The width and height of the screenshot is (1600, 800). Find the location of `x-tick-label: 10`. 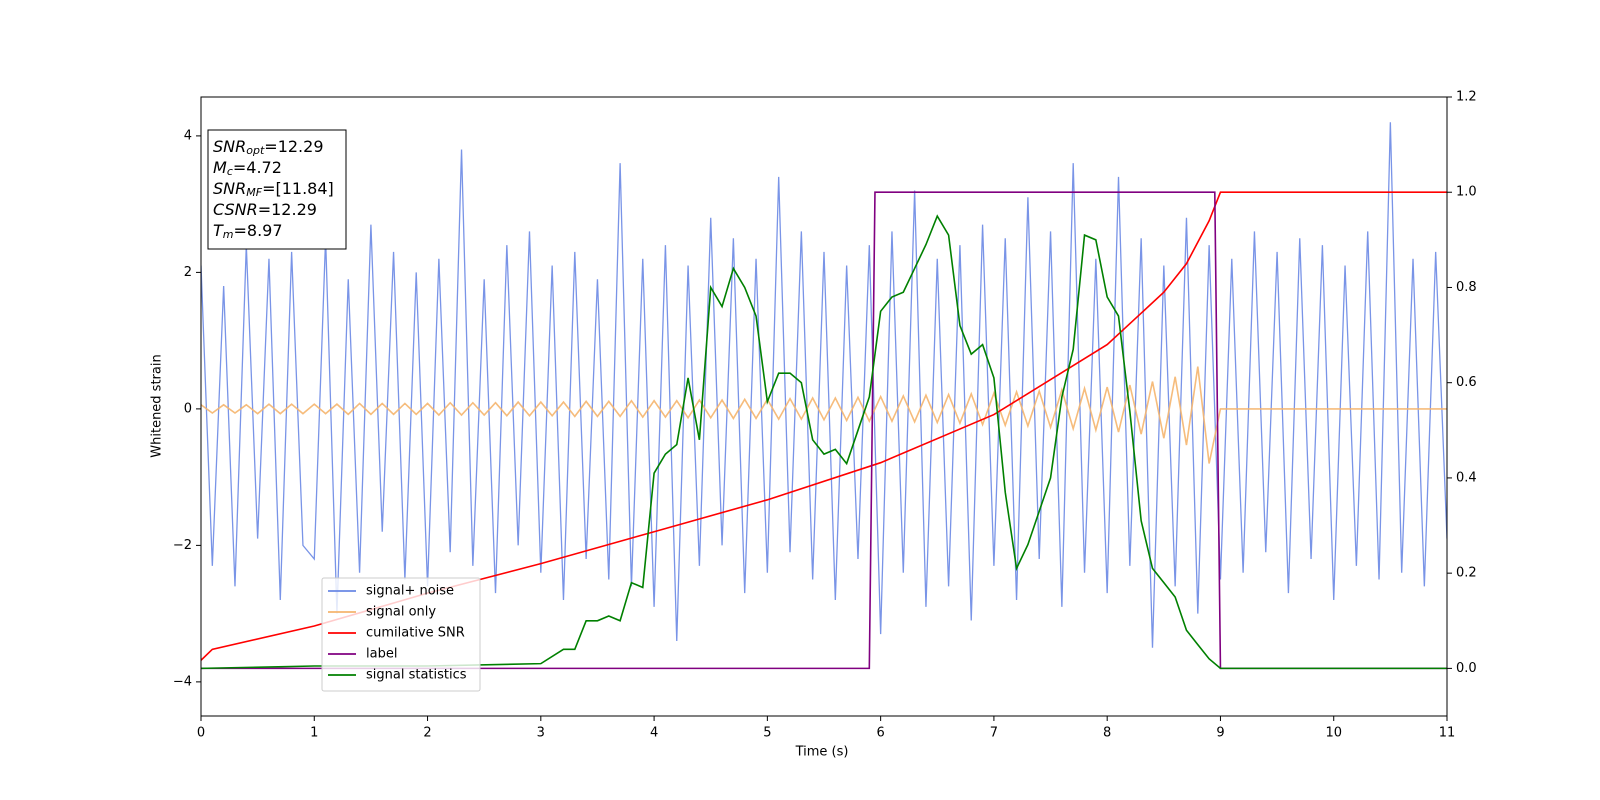

x-tick-label: 10 is located at coordinates (1333, 733).